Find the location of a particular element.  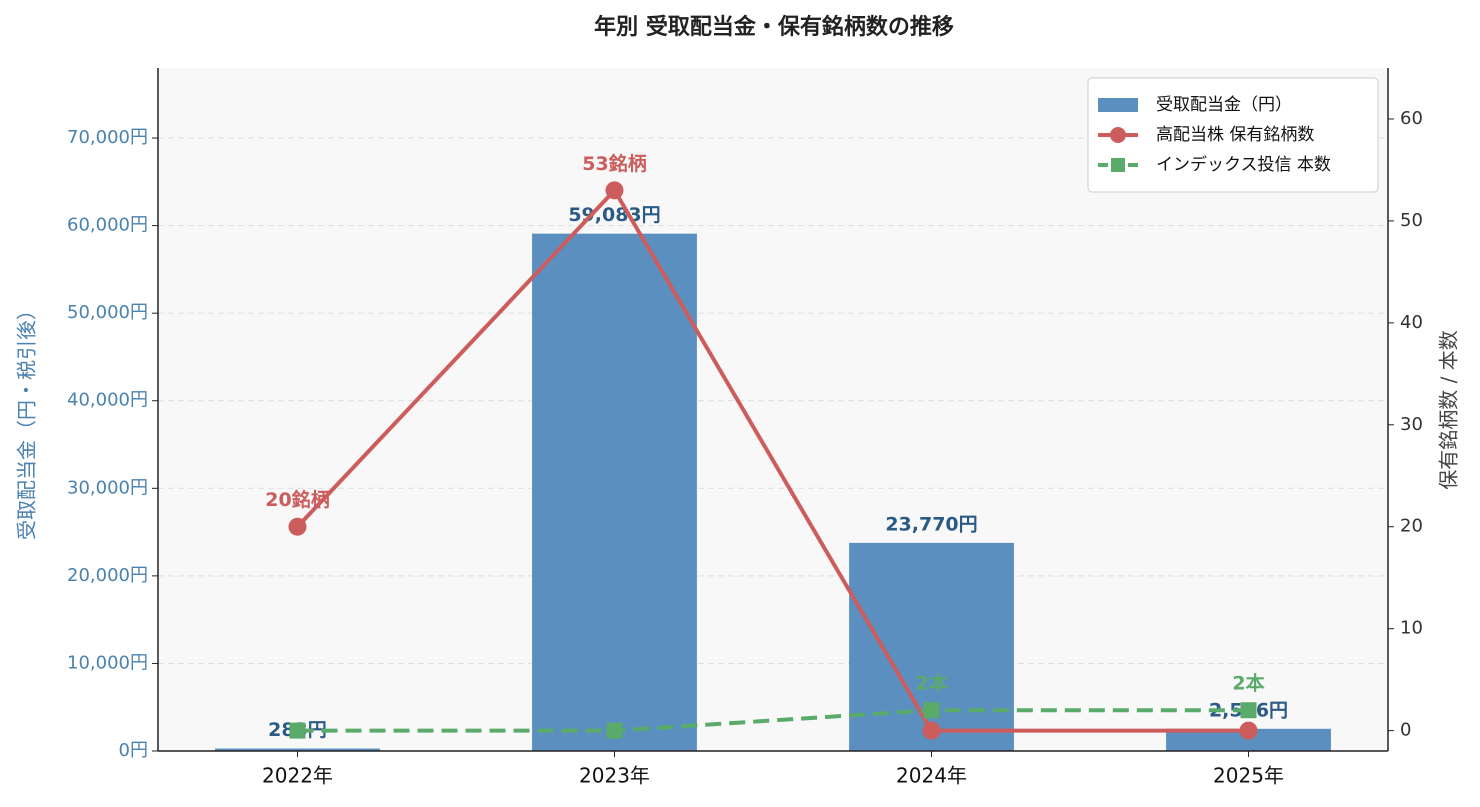

y-tick-label: 40,000円 is located at coordinates (107, 400).